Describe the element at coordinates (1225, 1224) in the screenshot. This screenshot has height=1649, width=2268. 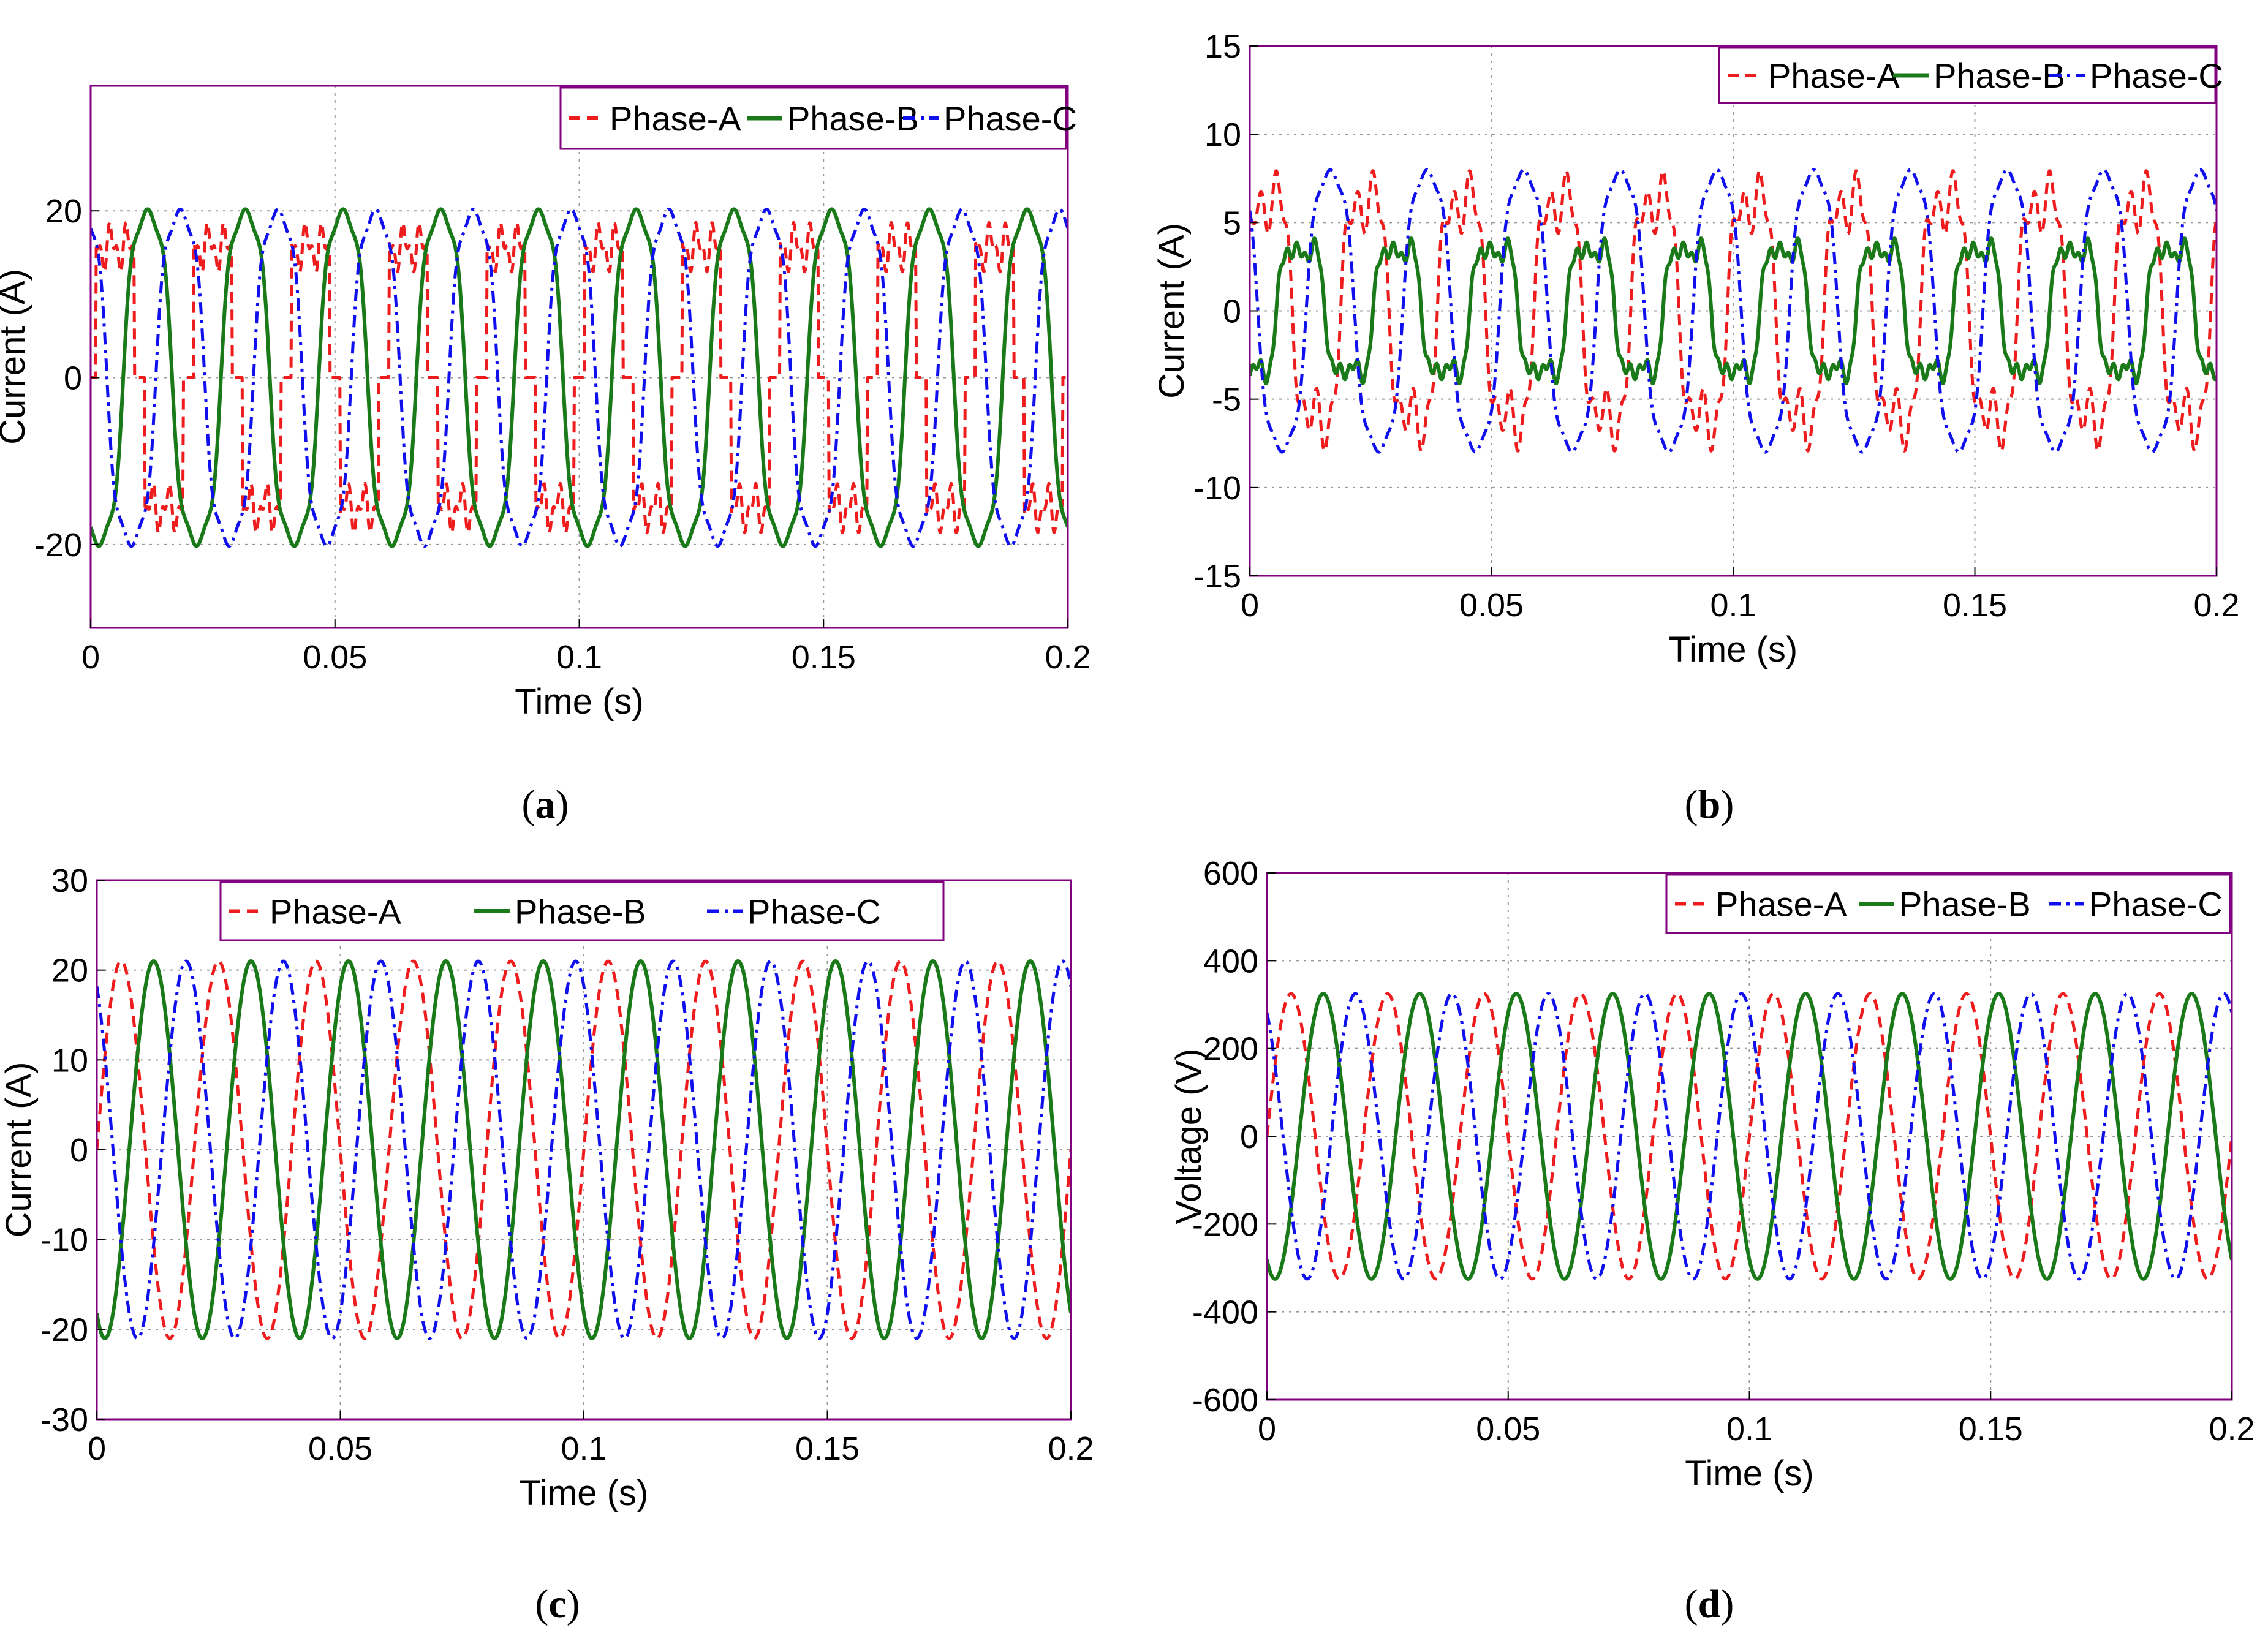
I see `y-tick-label: -200` at that location.